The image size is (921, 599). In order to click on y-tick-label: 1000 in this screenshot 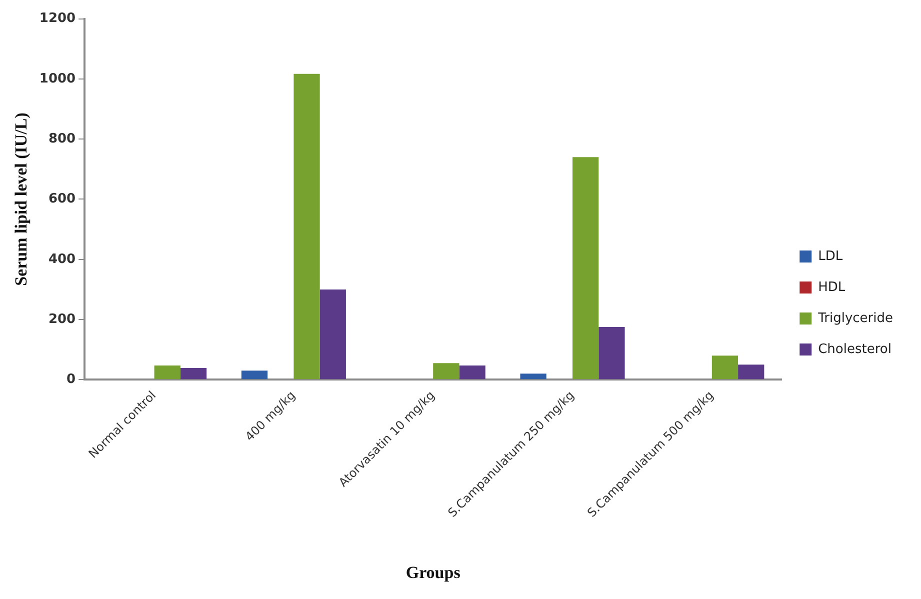, I will do `click(57, 78)`.